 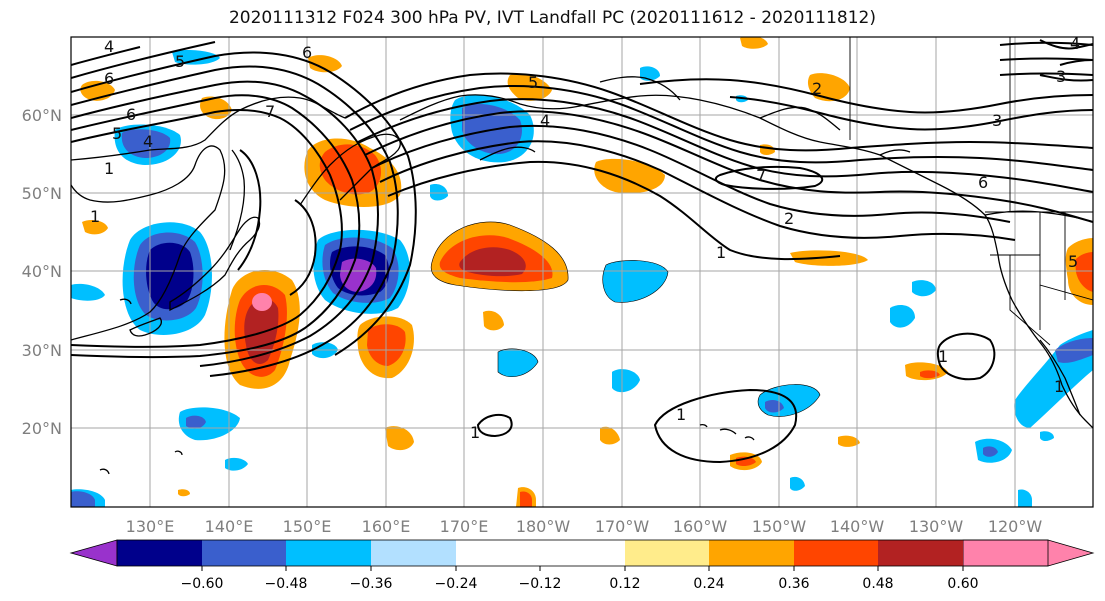 What do you see at coordinates (93, 553) in the screenshot?
I see `colorbar-left-extension` at bounding box center [93, 553].